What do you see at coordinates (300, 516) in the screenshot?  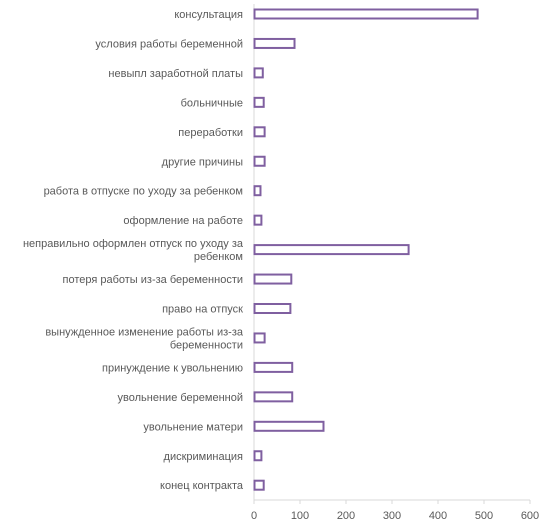 I see `x-tick-label: 100` at bounding box center [300, 516].